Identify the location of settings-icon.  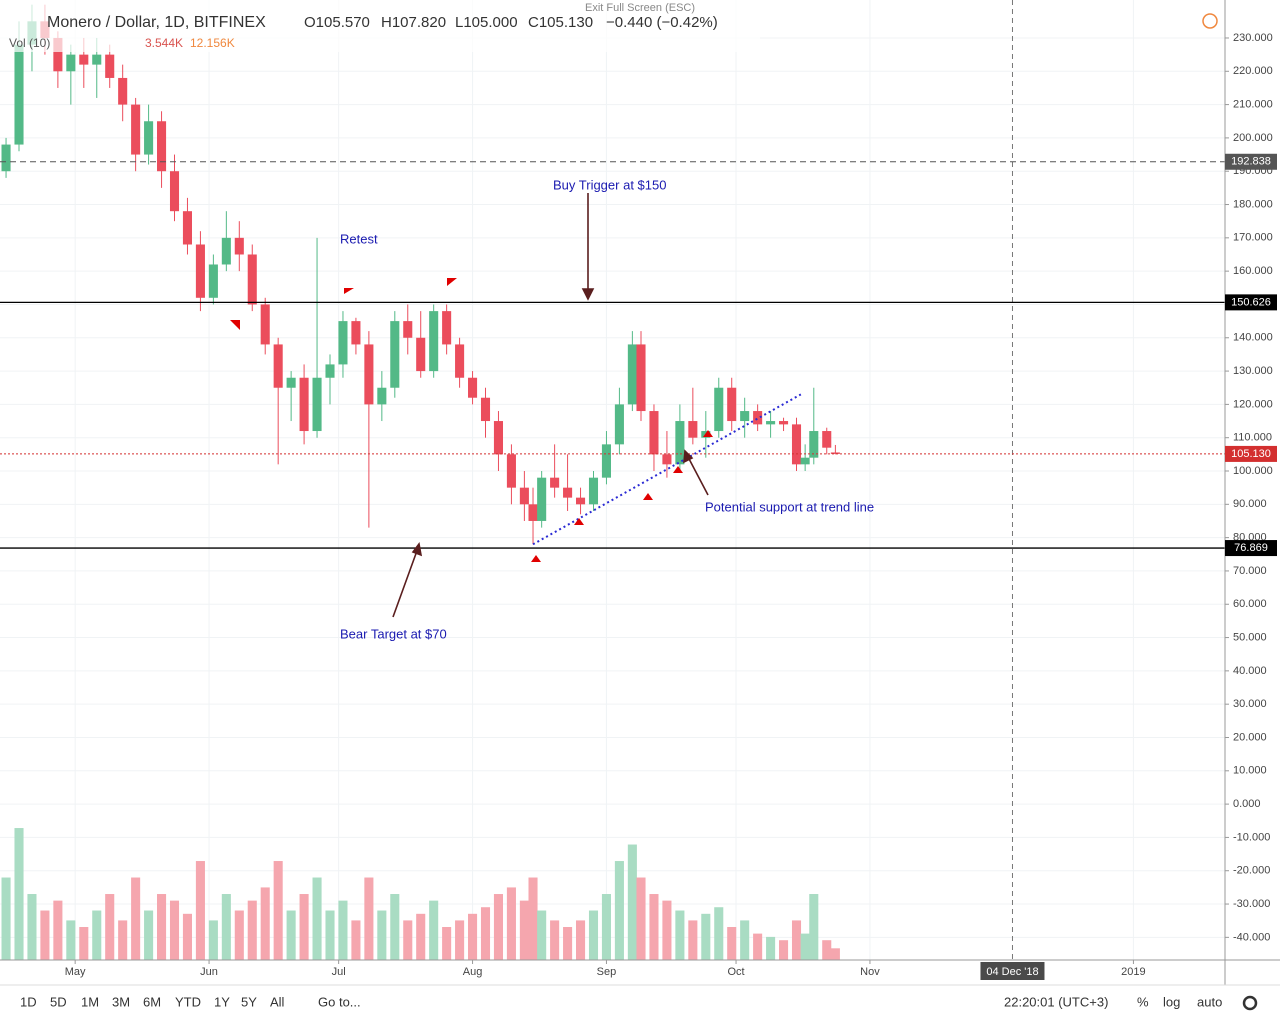
(1250, 1003).